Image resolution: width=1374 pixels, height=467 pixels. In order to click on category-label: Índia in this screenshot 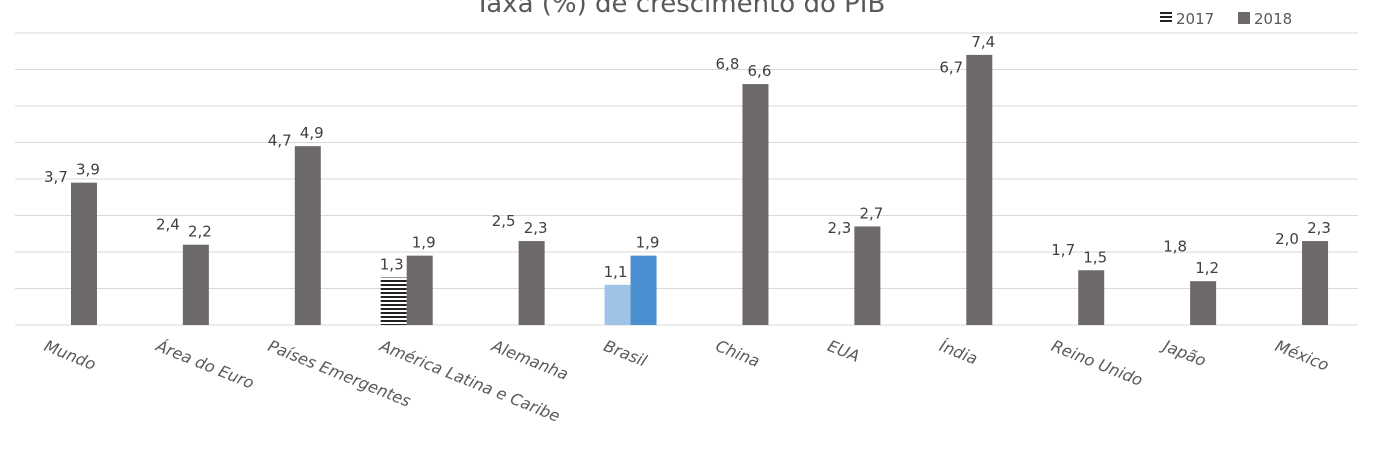, I will do `click(959, 352)`.